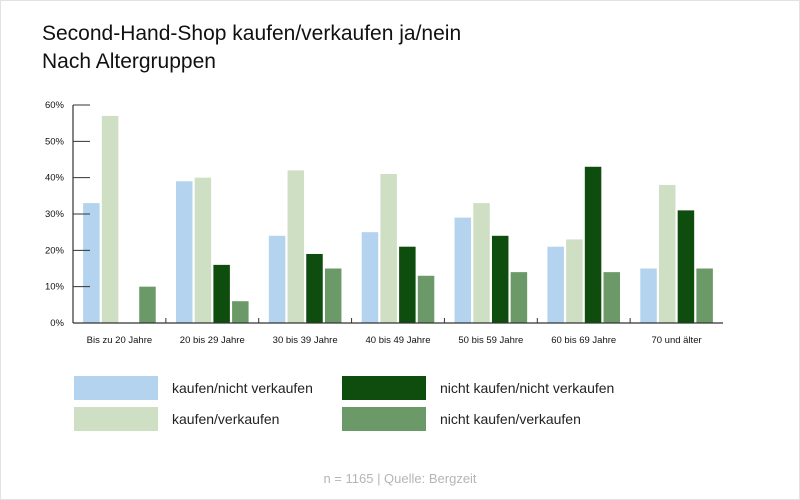 This screenshot has height=500, width=800. Describe the element at coordinates (490, 340) in the screenshot. I see `x-tick-label: 50 bis 59 Jahre` at that location.